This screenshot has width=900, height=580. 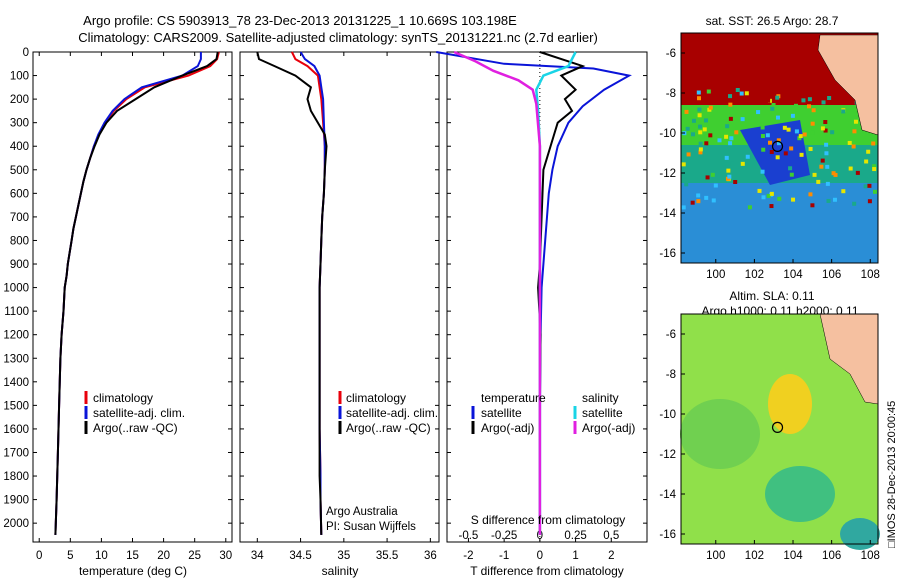 What do you see at coordinates (468, 556) in the screenshot?
I see `t-diff-tick-label: -2` at bounding box center [468, 556].